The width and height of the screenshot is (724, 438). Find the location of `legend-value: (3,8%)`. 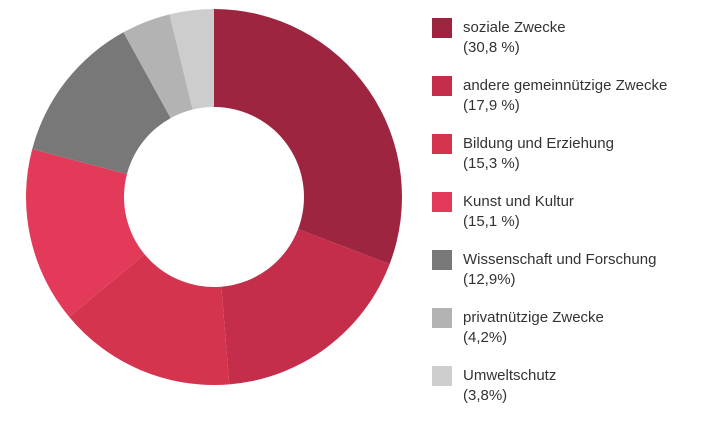

legend-value: (3,8%) is located at coordinates (485, 395).